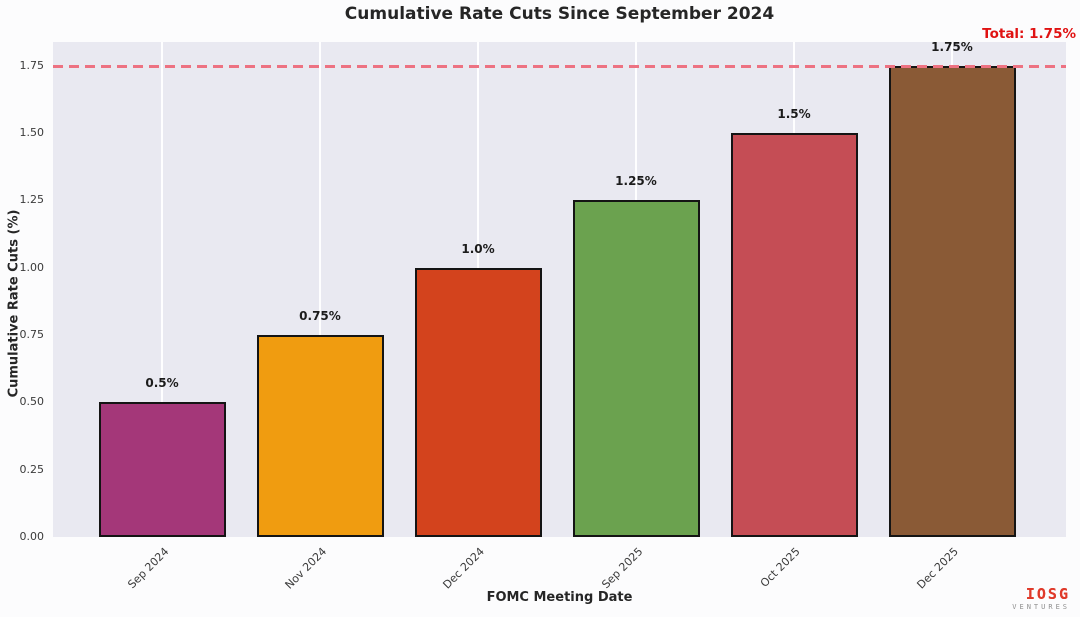 The image size is (1080, 617). Describe the element at coordinates (1041, 607) in the screenshot. I see `logo-subtext: VENTURES` at that location.